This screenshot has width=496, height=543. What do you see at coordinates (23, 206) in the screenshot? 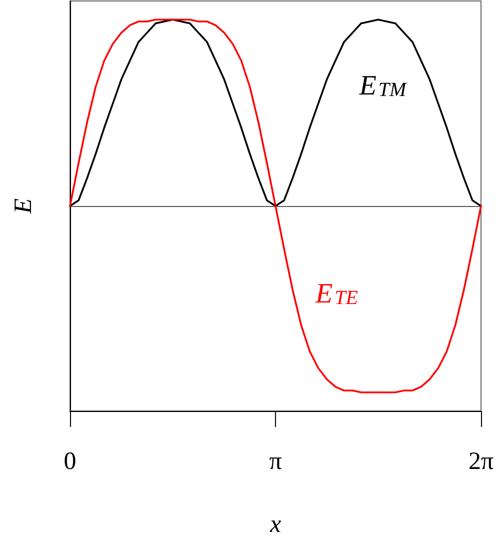
I see `y-axis-title: E` at bounding box center [23, 206].